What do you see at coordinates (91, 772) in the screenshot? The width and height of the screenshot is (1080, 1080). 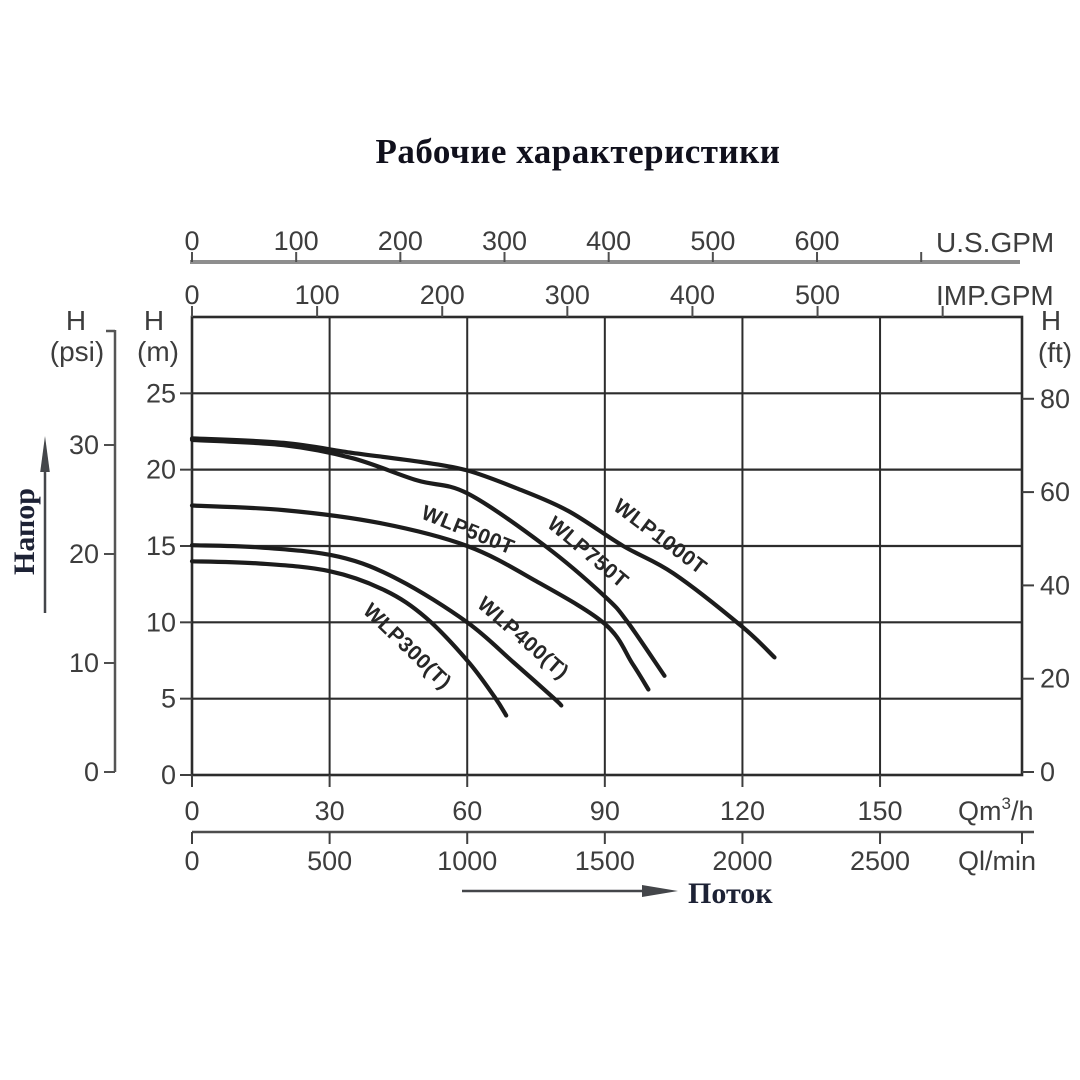 I see `psi-tick-label: 0` at bounding box center [91, 772].